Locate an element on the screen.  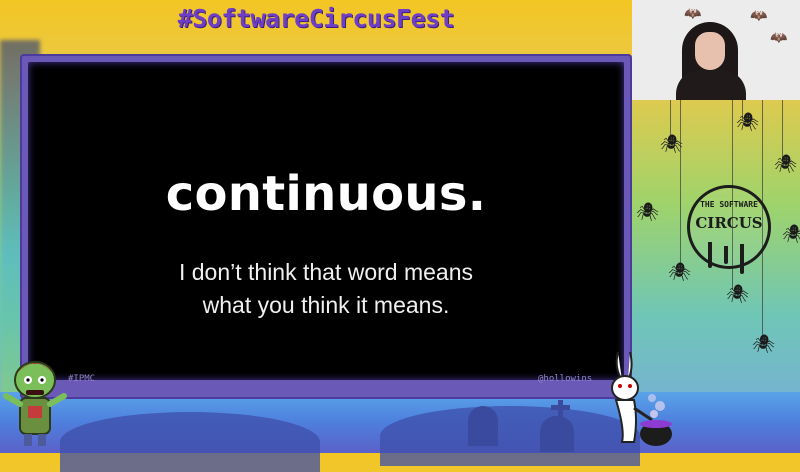
slide-subtitle-line: I don’t think that word means is located at coordinates (326, 272).